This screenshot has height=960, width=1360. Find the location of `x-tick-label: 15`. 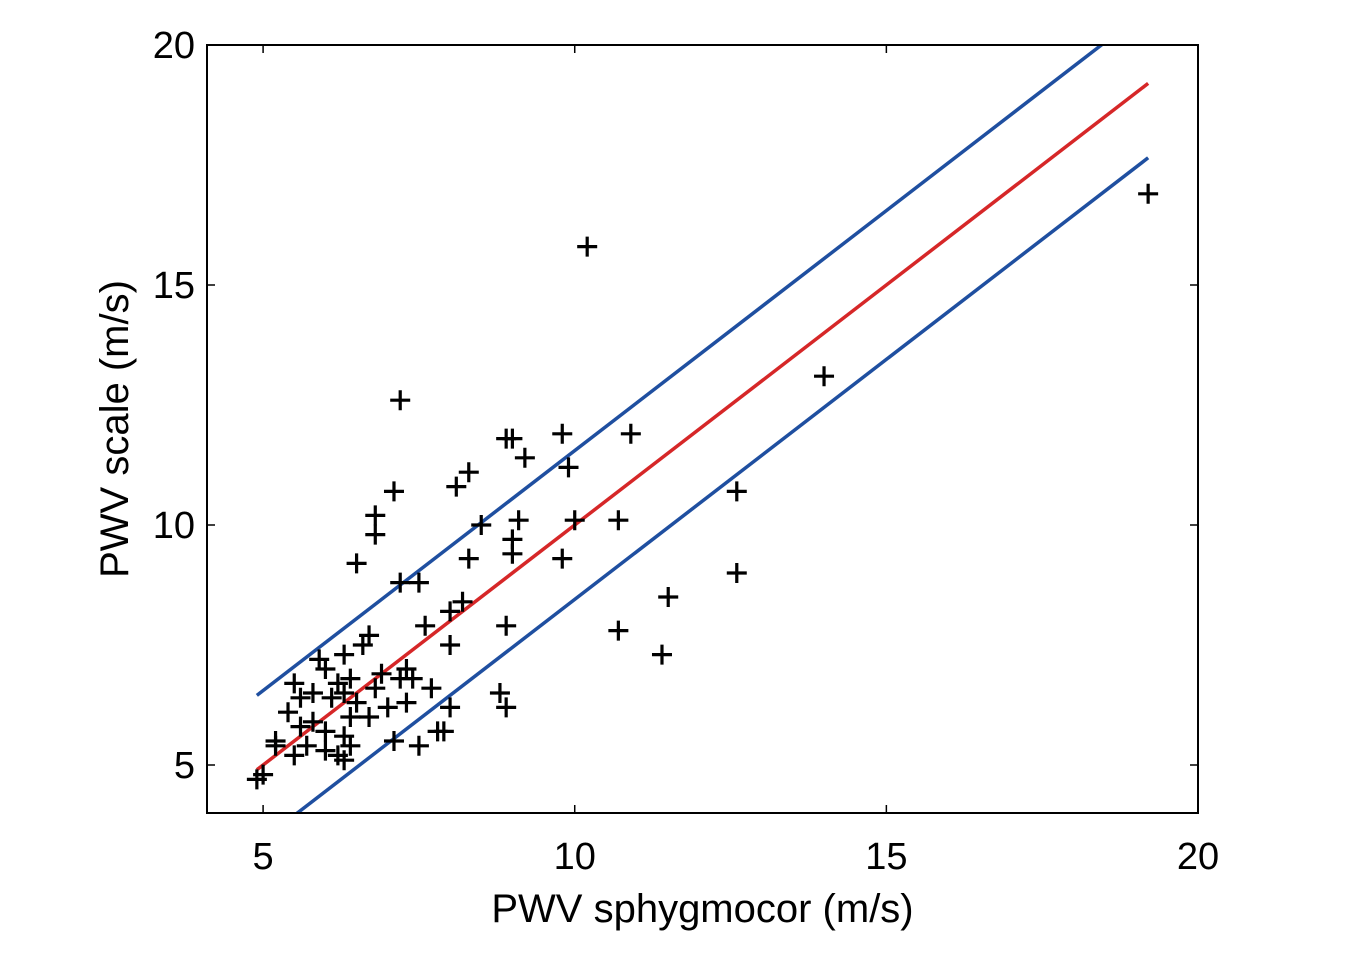

x-tick-label: 15 is located at coordinates (886, 857).